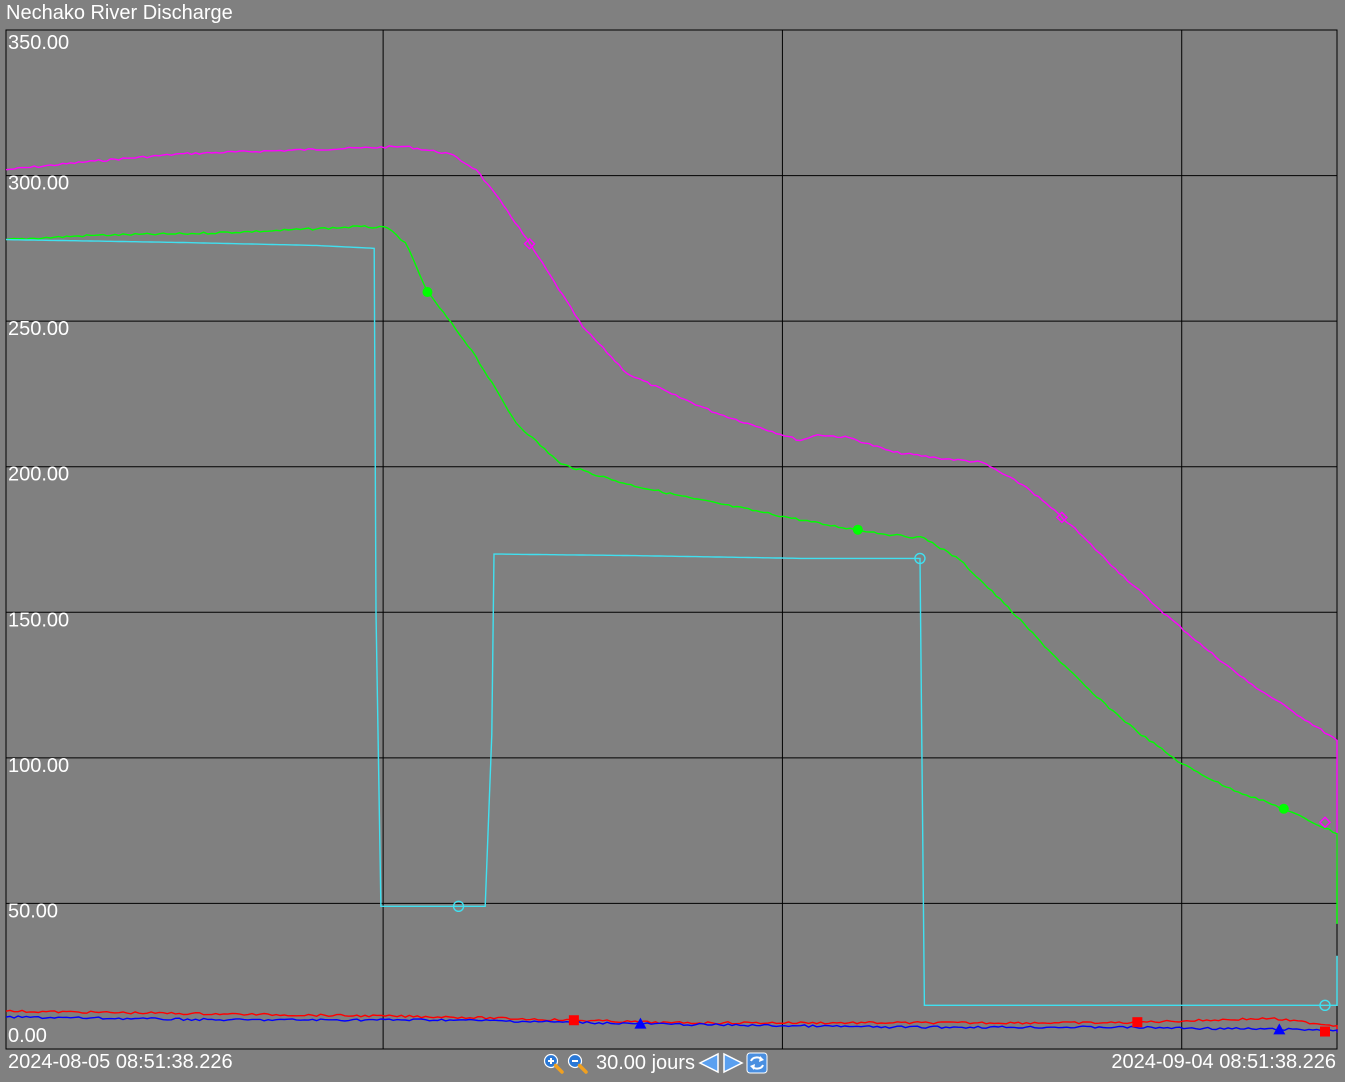  Describe the element at coordinates (38, 43) in the screenshot. I see `y-tick-label: 350.00` at that location.